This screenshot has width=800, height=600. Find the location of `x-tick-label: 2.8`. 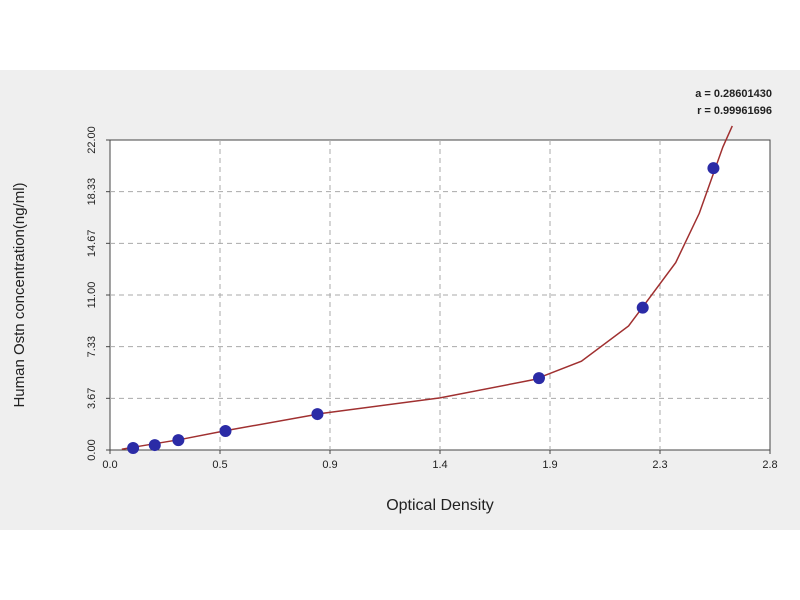

x-tick-label: 2.8 is located at coordinates (769, 465).